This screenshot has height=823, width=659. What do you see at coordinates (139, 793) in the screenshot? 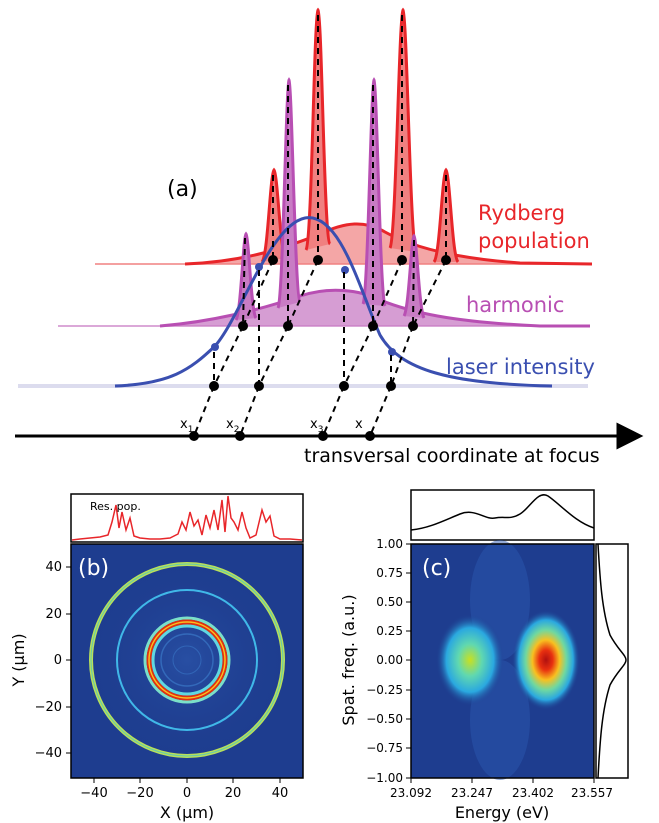
I see `b-xtick-2: −20` at bounding box center [139, 793].